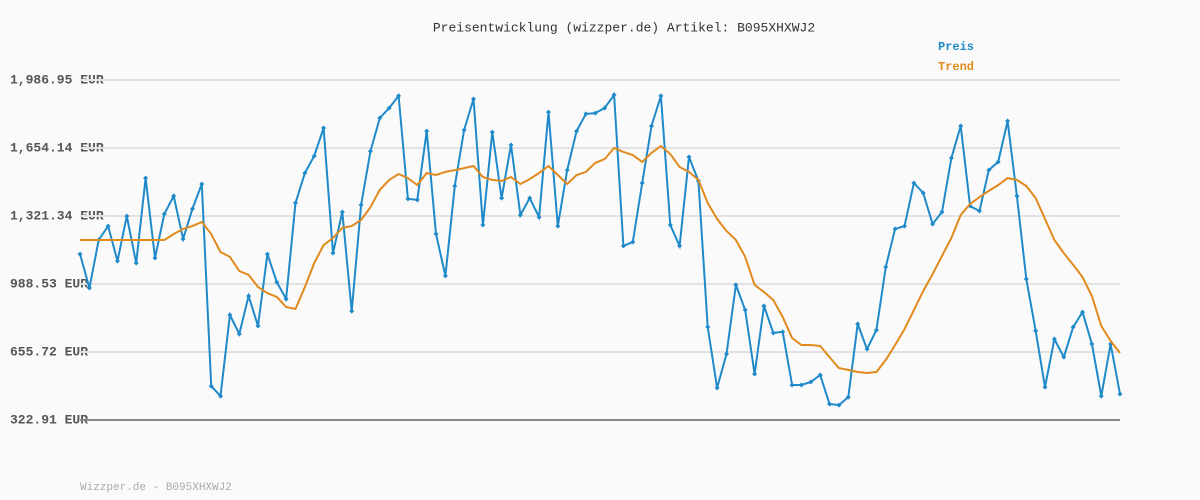  Describe the element at coordinates (57, 215) in the screenshot. I see `y-tick-label: 1,321.34 EUR` at that location.